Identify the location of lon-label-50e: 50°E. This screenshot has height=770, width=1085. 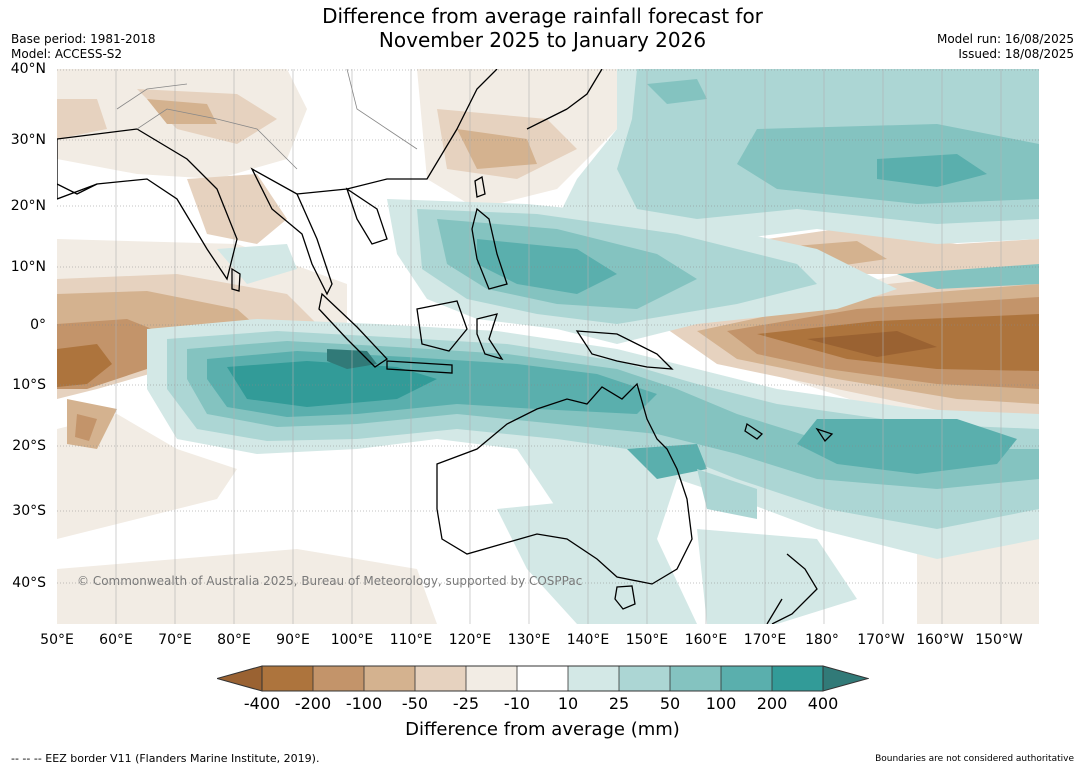
(57, 640).